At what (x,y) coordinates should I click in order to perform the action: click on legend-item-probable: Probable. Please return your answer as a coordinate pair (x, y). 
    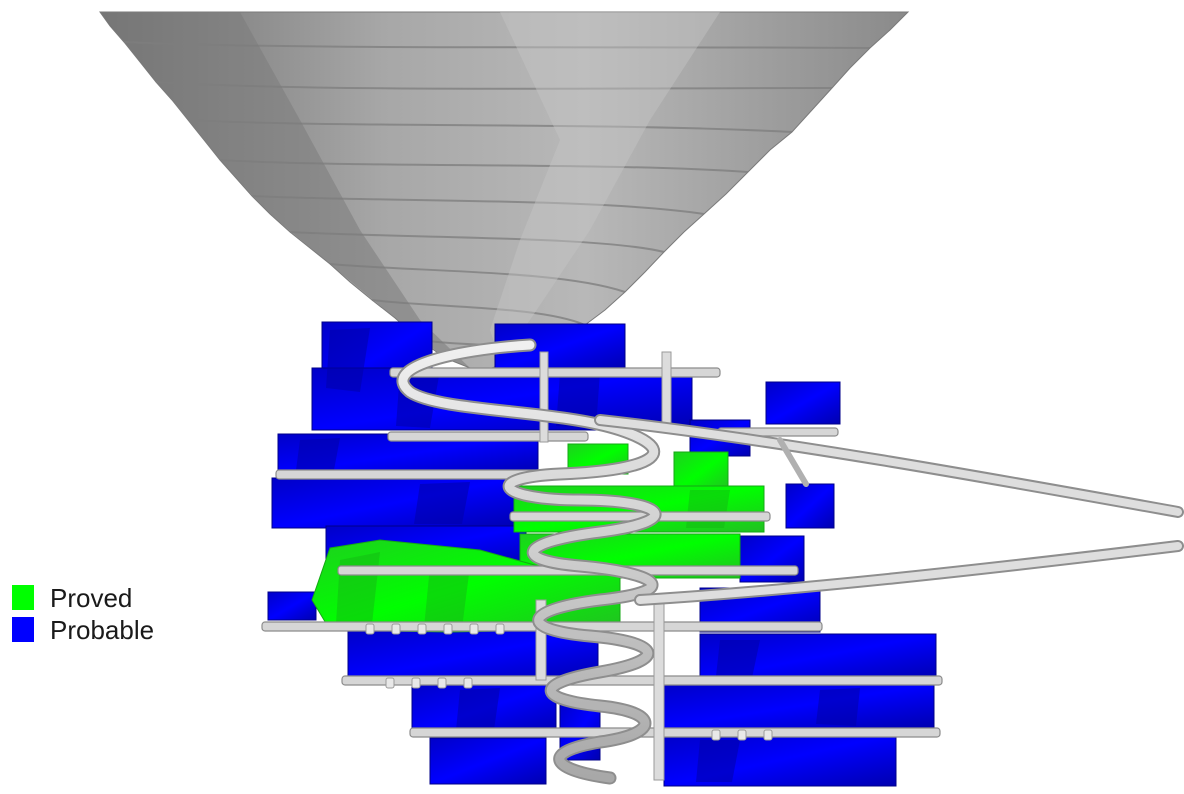
    Looking at the image, I should click on (112, 631).